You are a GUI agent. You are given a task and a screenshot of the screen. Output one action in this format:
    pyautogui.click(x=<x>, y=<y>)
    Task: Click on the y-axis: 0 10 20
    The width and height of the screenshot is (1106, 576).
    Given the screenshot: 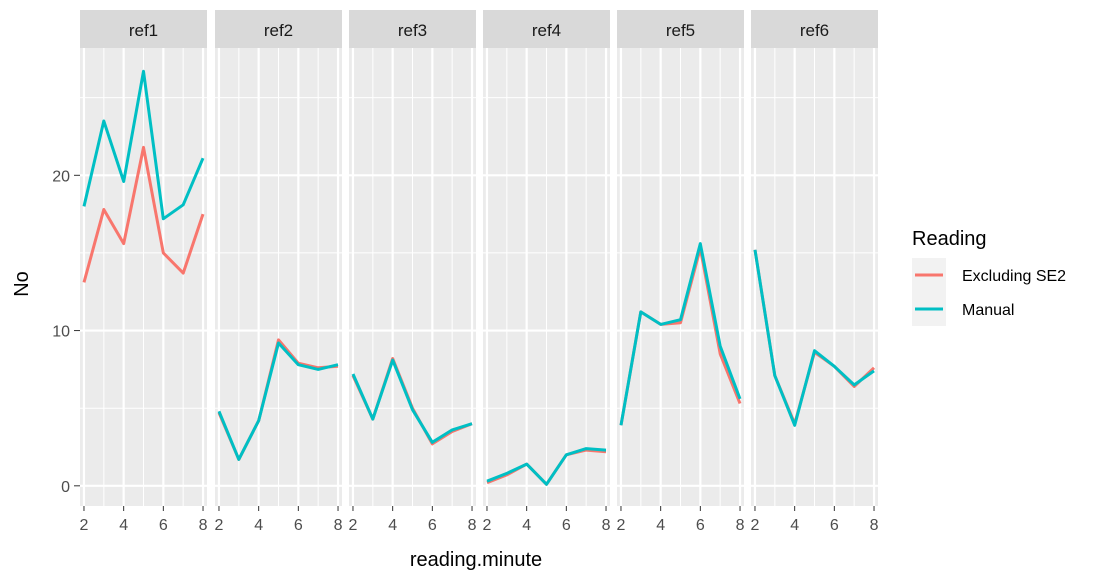 What is the action you would take?
    pyautogui.click(x=66, y=332)
    